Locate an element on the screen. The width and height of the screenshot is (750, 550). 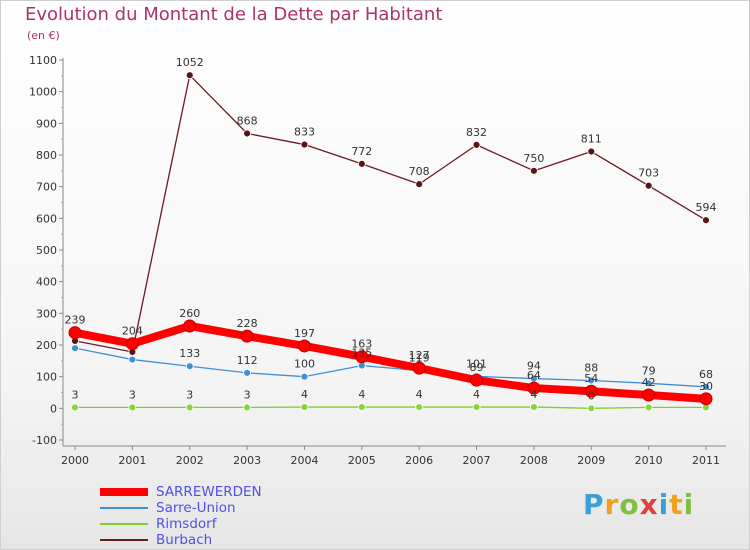
data-label: 832 is located at coordinates (476, 132).